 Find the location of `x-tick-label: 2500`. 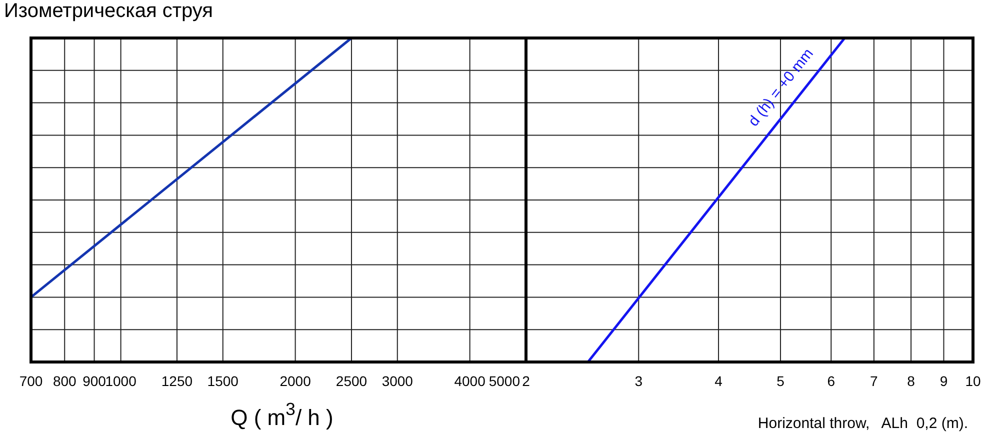

x-tick-label: 2500 is located at coordinates (352, 381).